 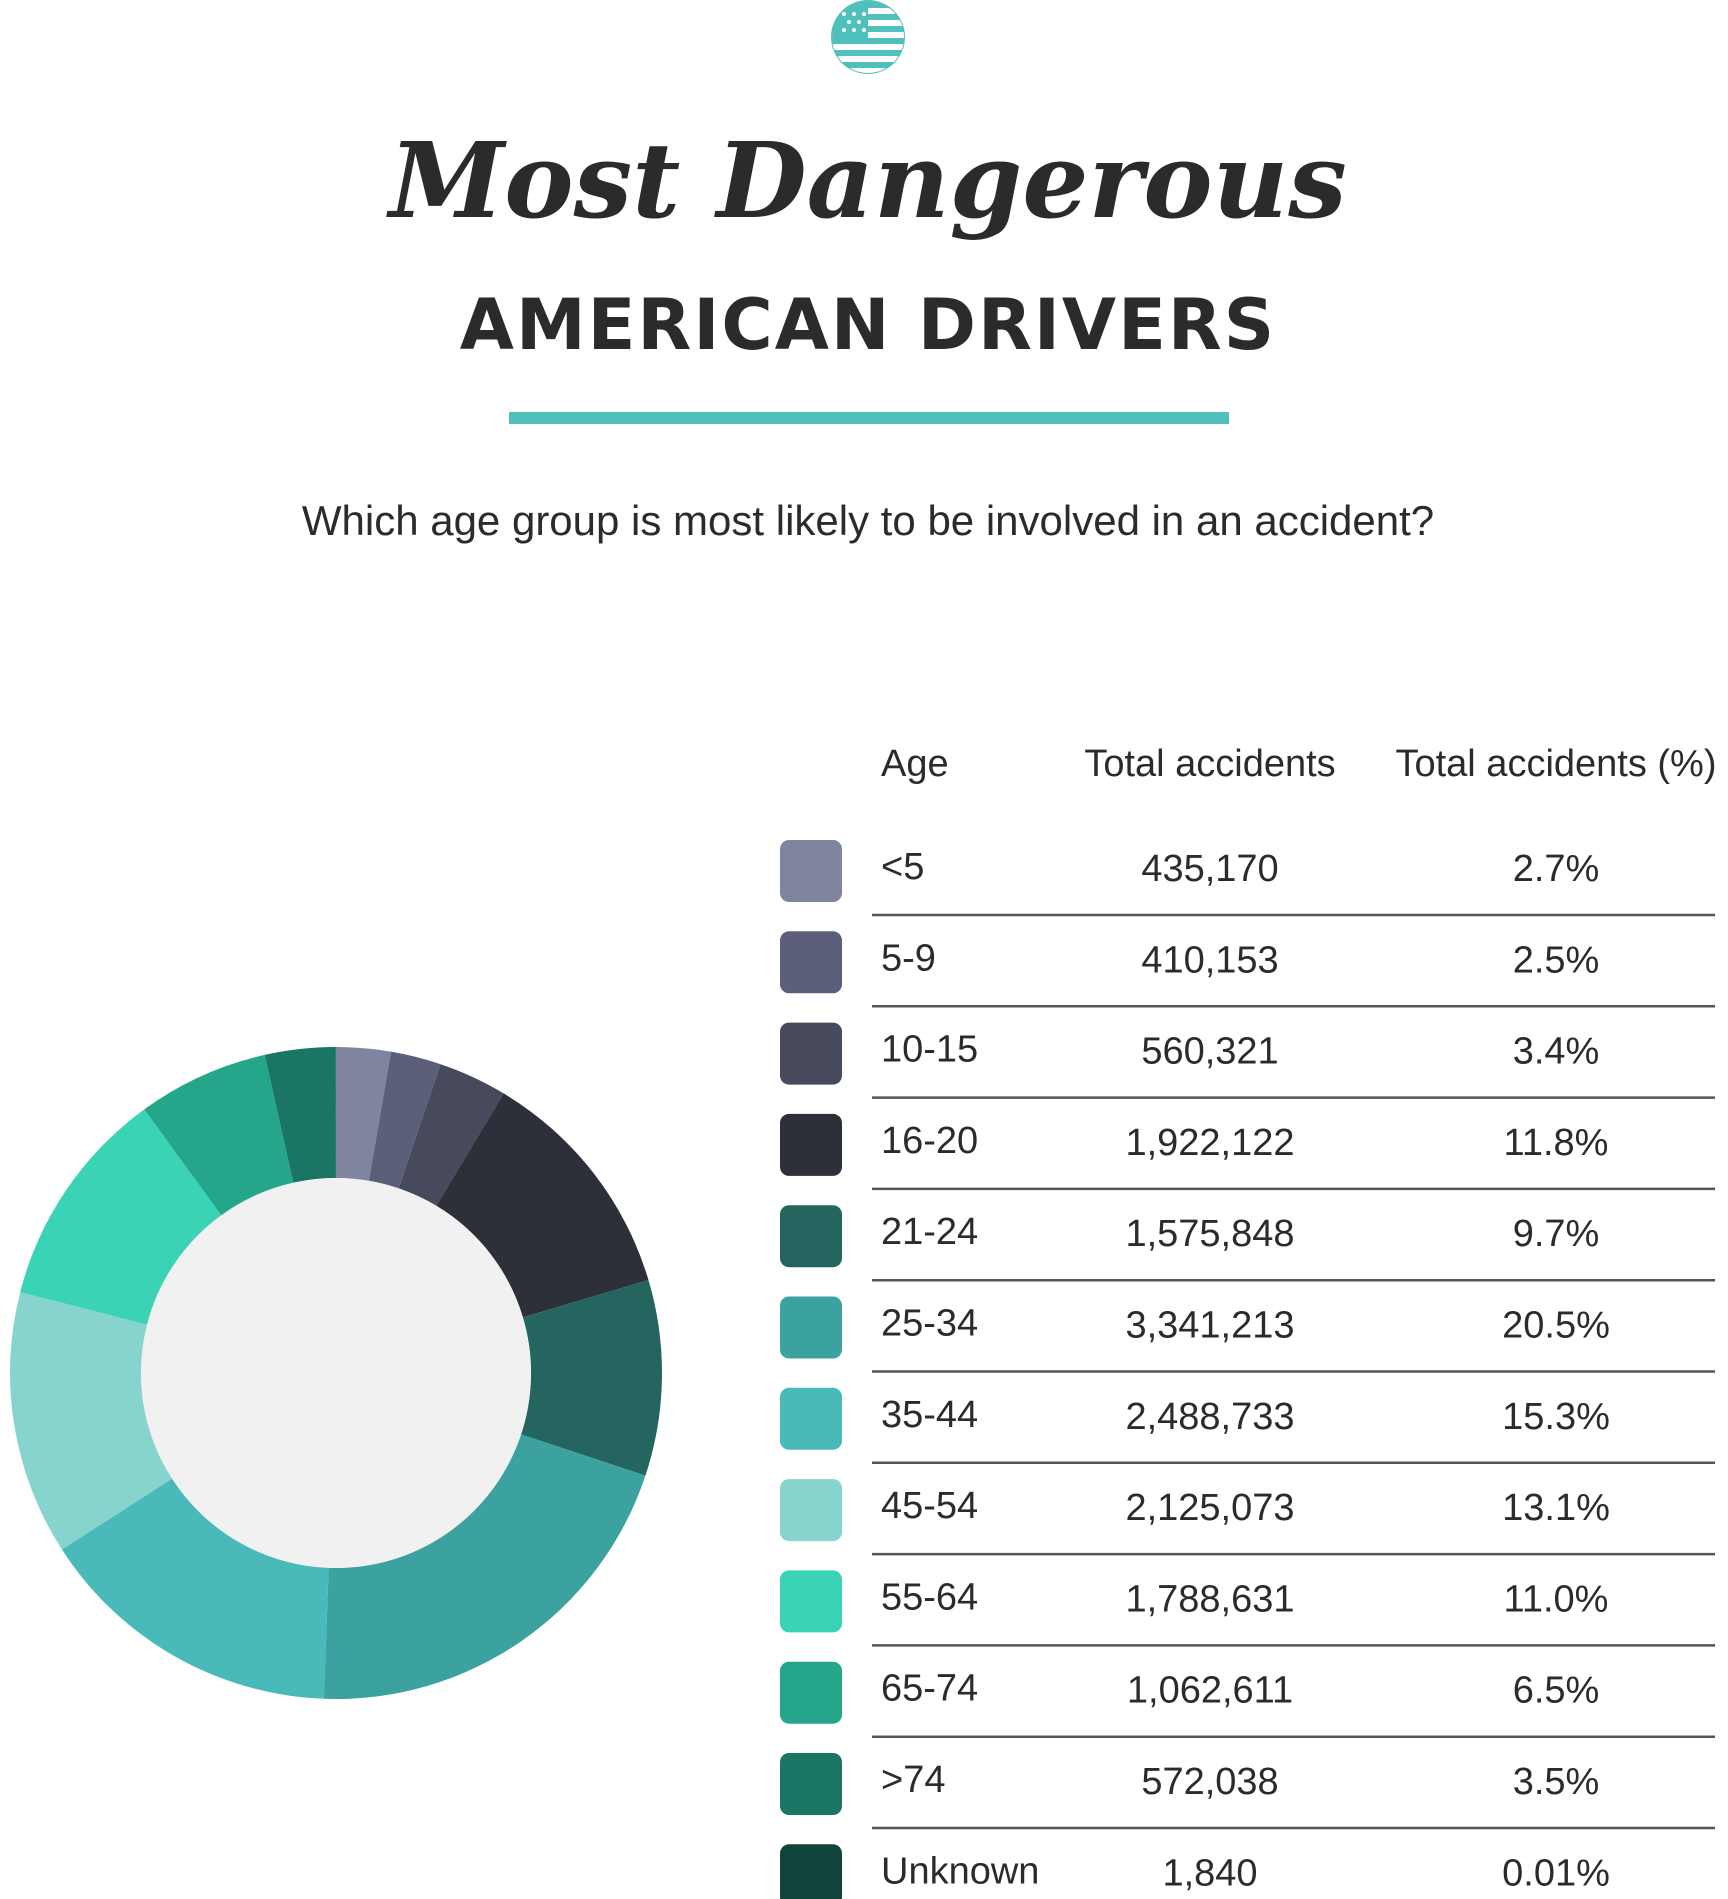 What do you see at coordinates (1209, 1782) in the screenshot?
I see `total-accidents: 572,038` at bounding box center [1209, 1782].